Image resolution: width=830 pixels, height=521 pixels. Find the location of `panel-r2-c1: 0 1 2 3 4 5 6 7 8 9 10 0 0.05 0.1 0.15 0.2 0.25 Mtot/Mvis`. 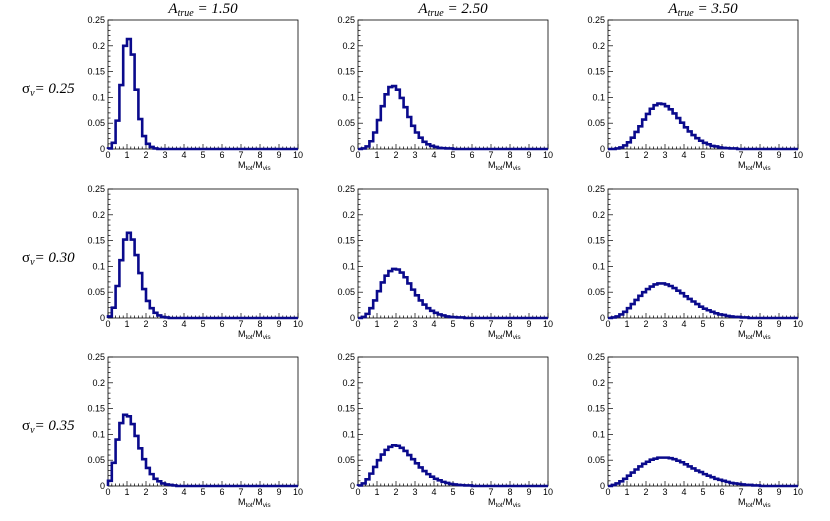

panel-r2-c1: 0 1 2 3 4 5 6 7 8 9 10 0 0.05 0.1 0.15 0.2 0.25 Mtot/Mvis is located at coordinates (195, 262).